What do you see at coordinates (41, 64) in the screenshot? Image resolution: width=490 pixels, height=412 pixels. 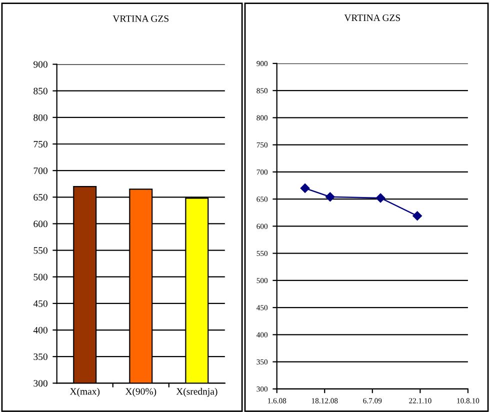 I see `y-tick-label: 900` at bounding box center [41, 64].